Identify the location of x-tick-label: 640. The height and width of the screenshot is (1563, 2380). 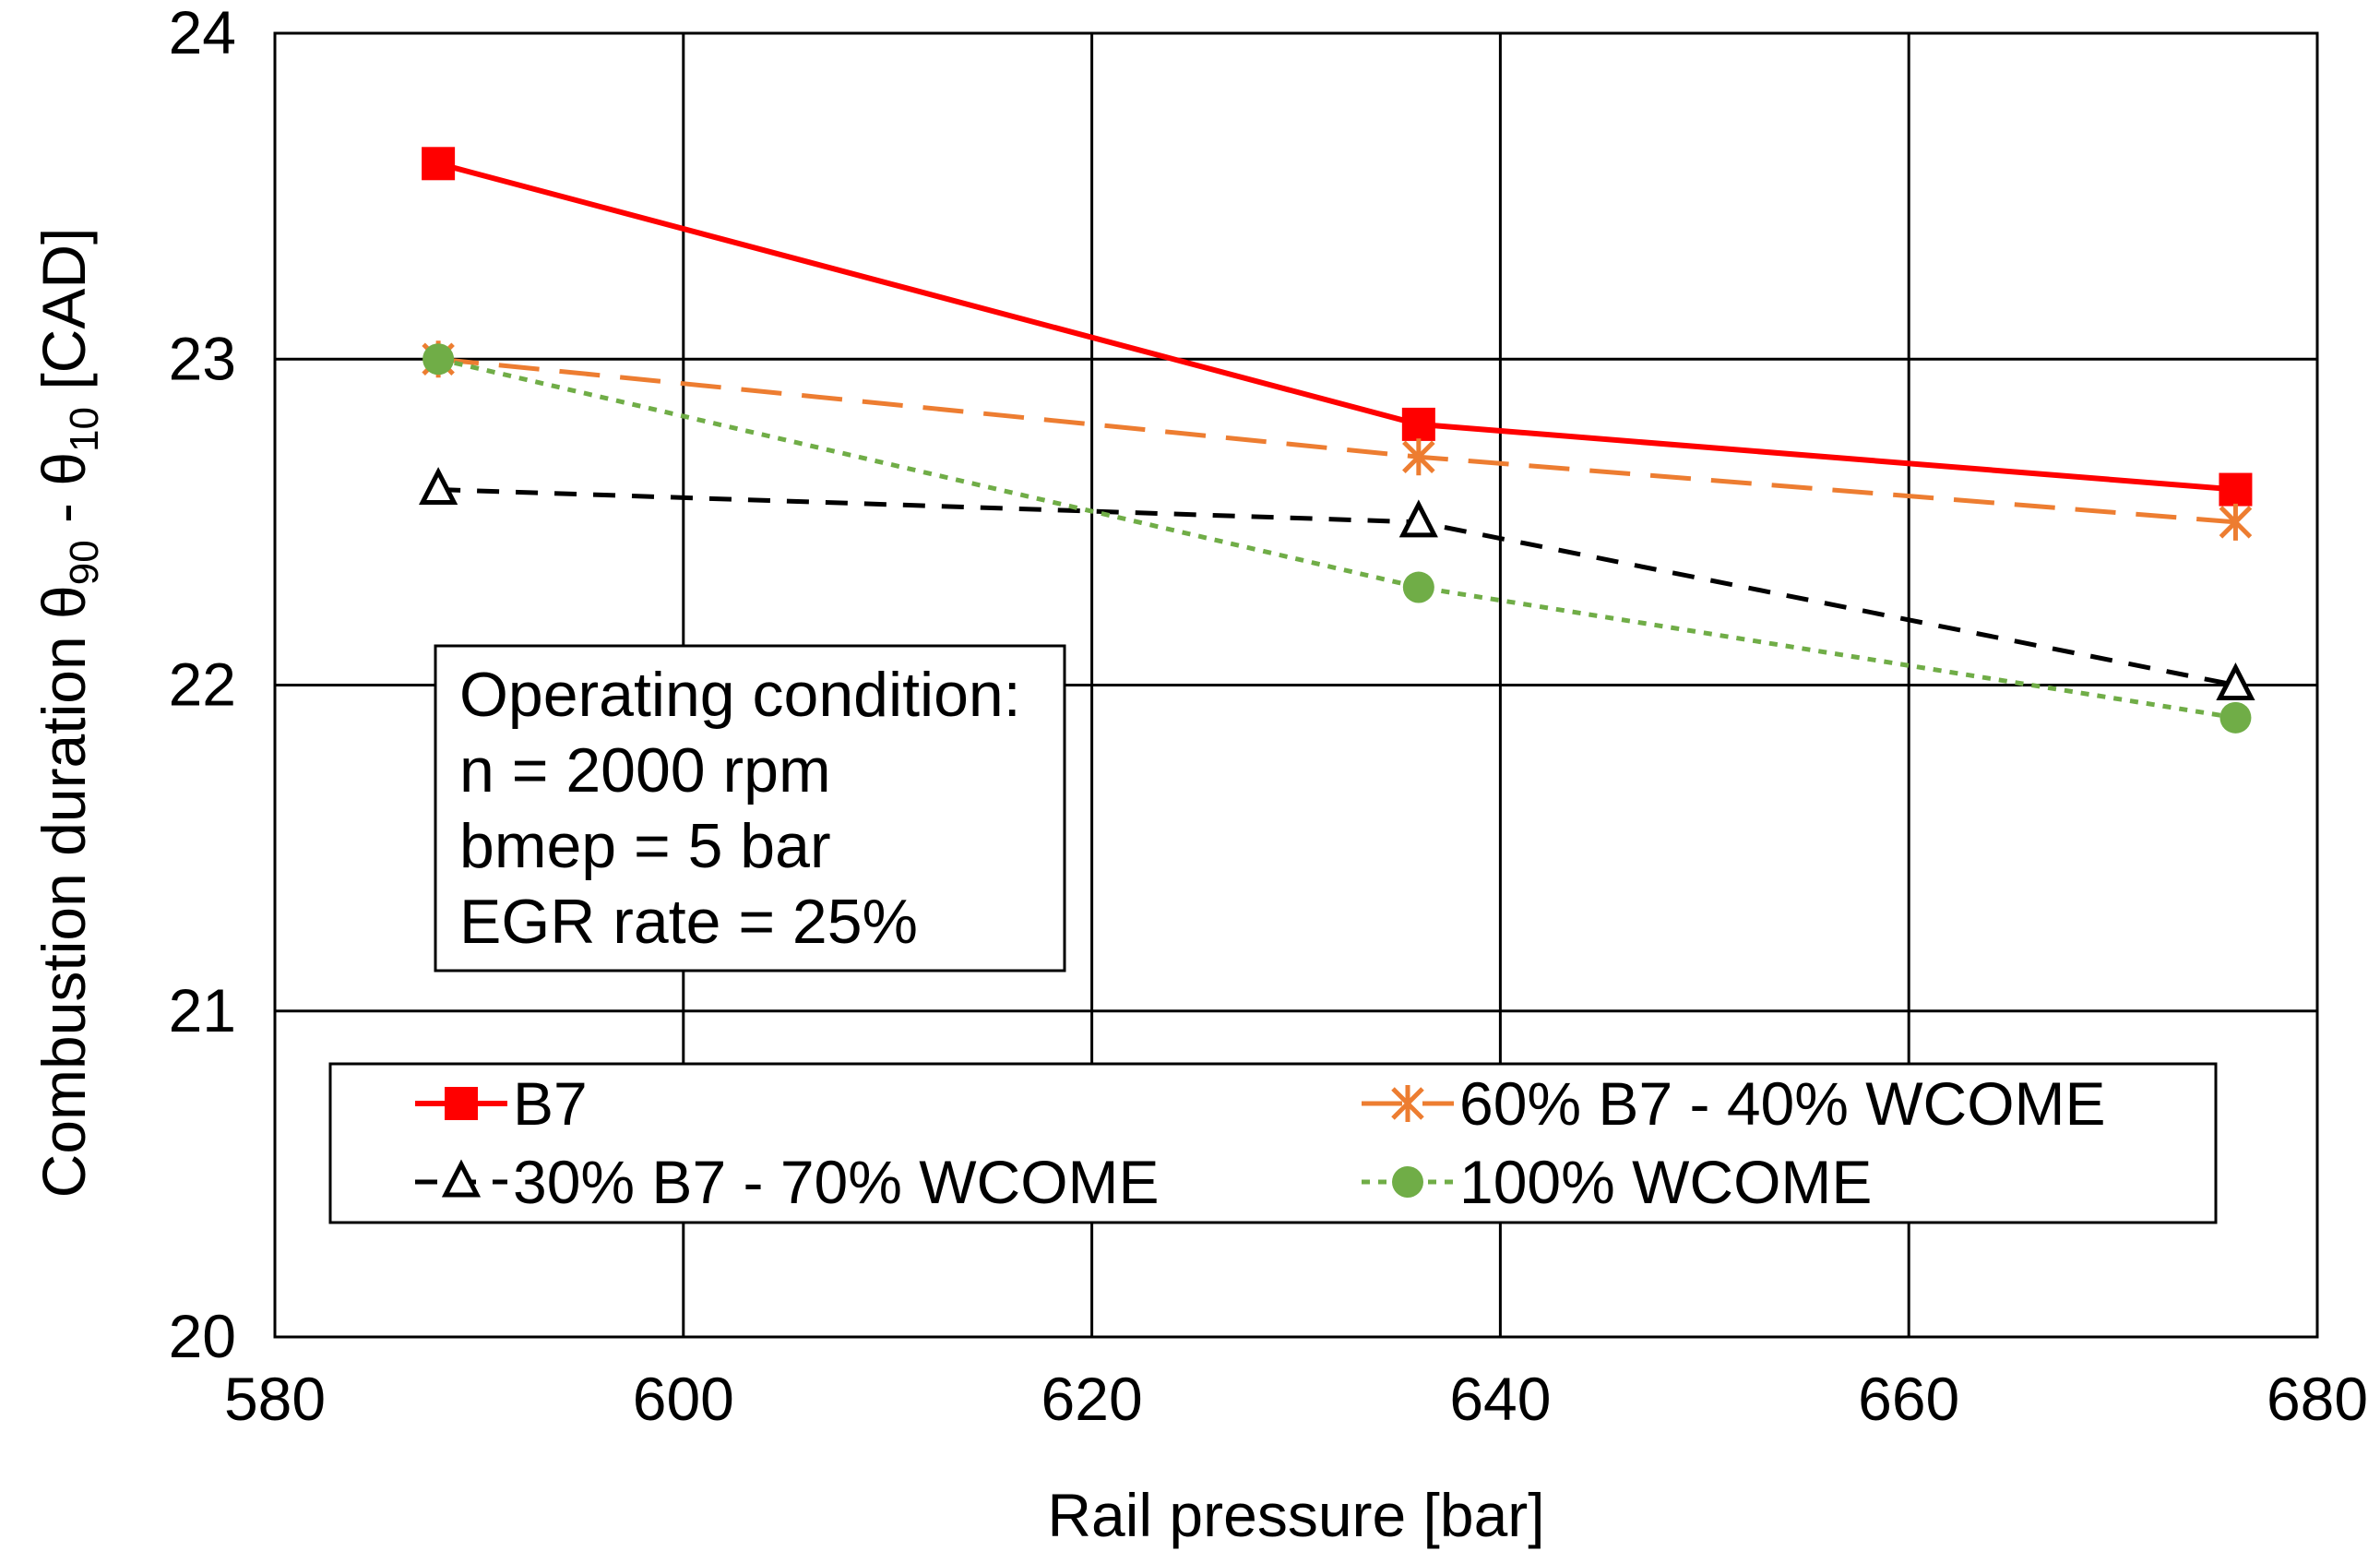
(1500, 1399).